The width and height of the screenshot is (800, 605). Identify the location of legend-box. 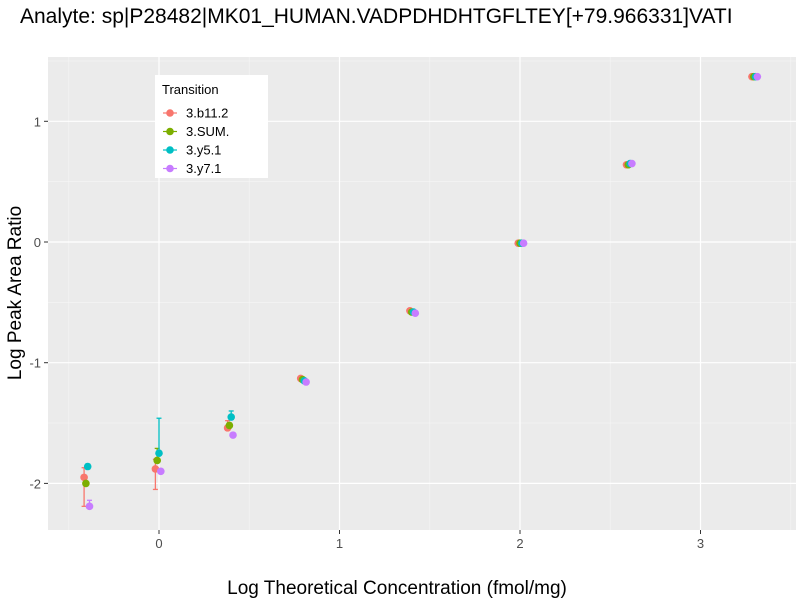
(211, 126).